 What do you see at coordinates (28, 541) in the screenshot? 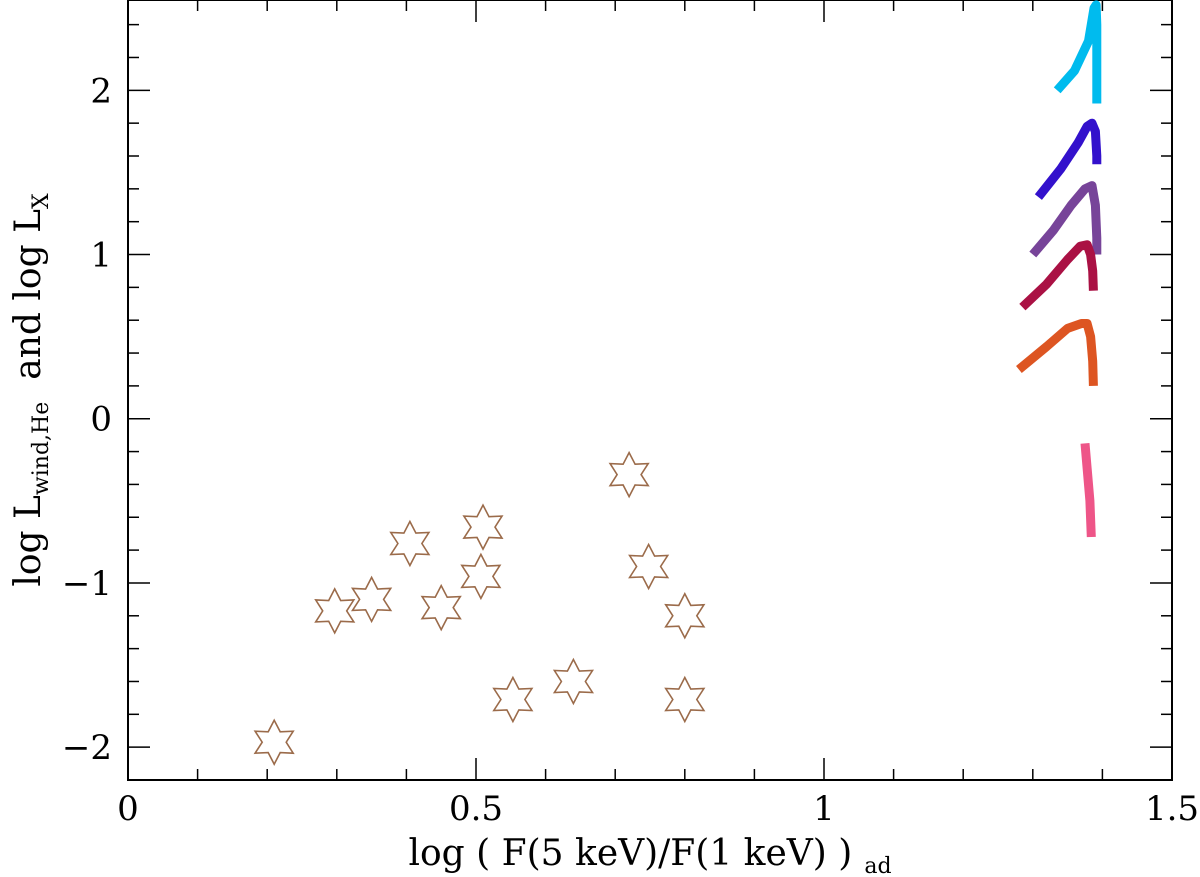
I see `y-axis-log-label: log L` at bounding box center [28, 541].